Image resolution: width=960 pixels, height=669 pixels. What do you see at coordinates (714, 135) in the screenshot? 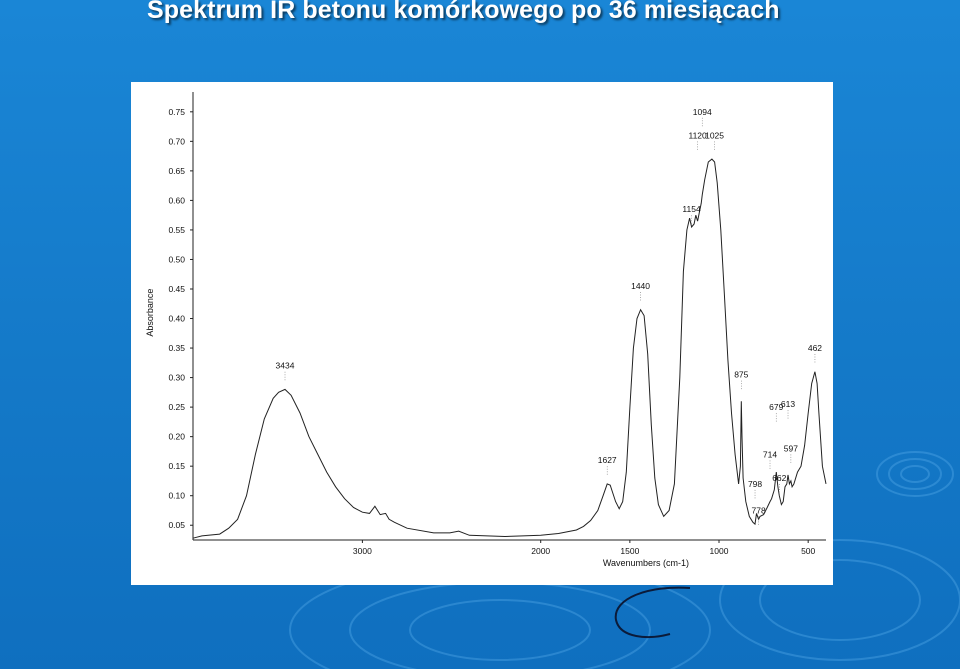
I see `peak-label: 1025` at bounding box center [714, 135].